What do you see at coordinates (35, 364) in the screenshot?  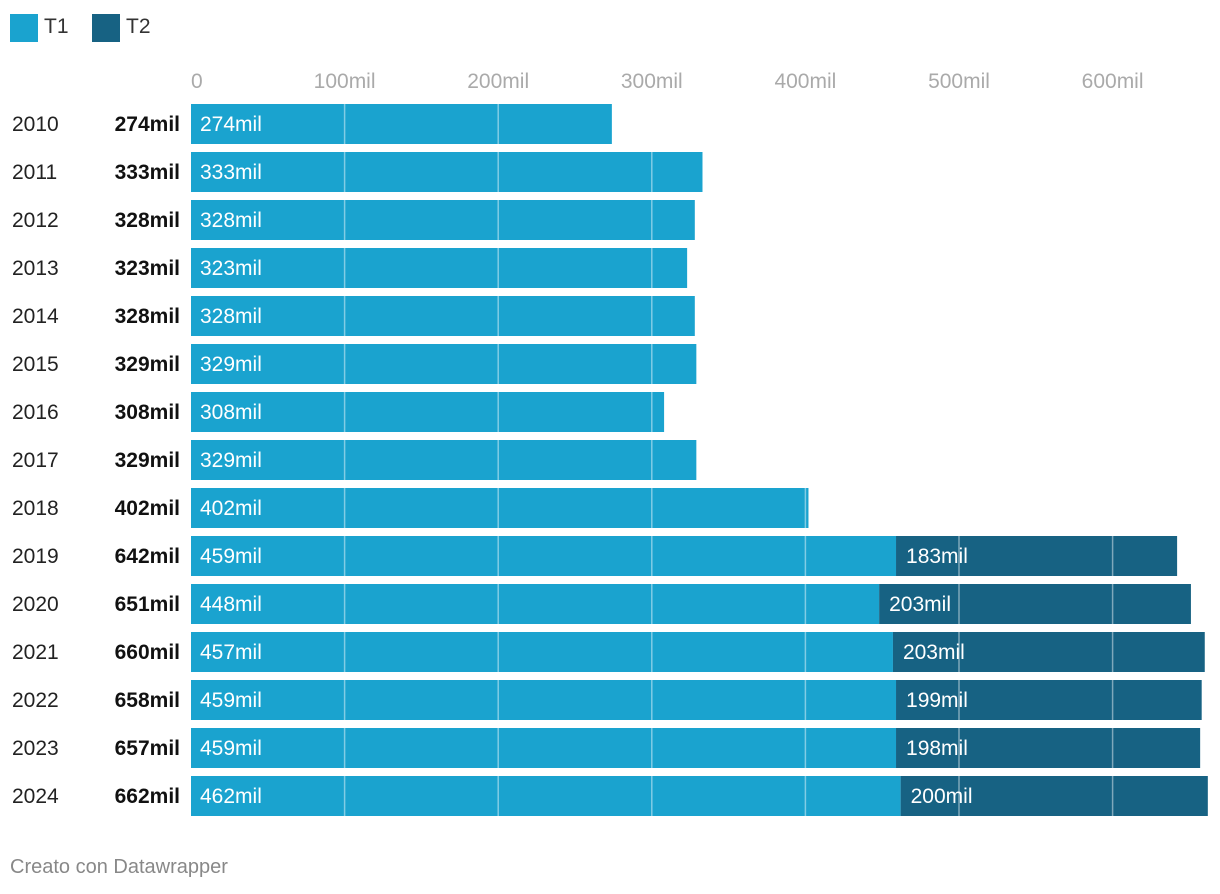 I see `year-label: 2015` at bounding box center [35, 364].